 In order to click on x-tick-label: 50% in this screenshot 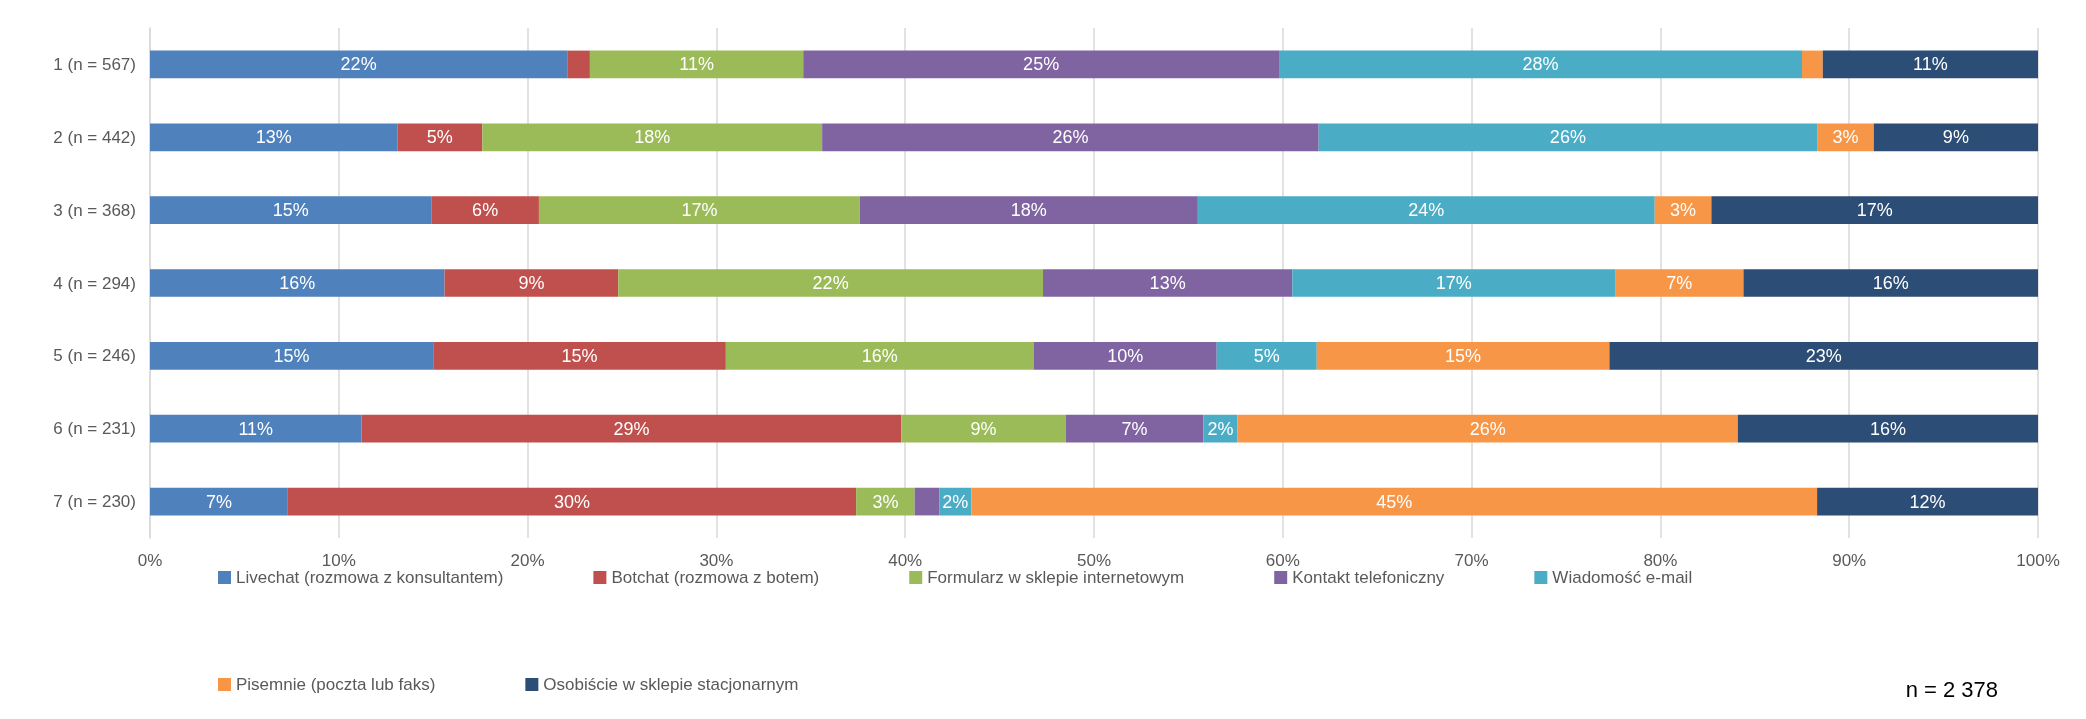, I will do `click(1094, 560)`.